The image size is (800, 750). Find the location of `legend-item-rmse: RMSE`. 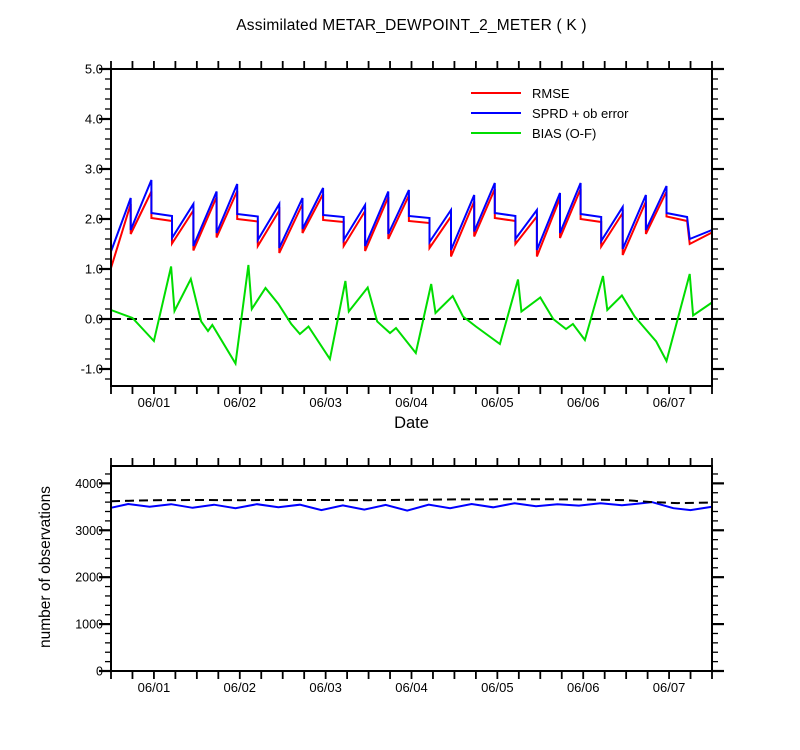

legend-item-rmse: RMSE is located at coordinates (549, 93).